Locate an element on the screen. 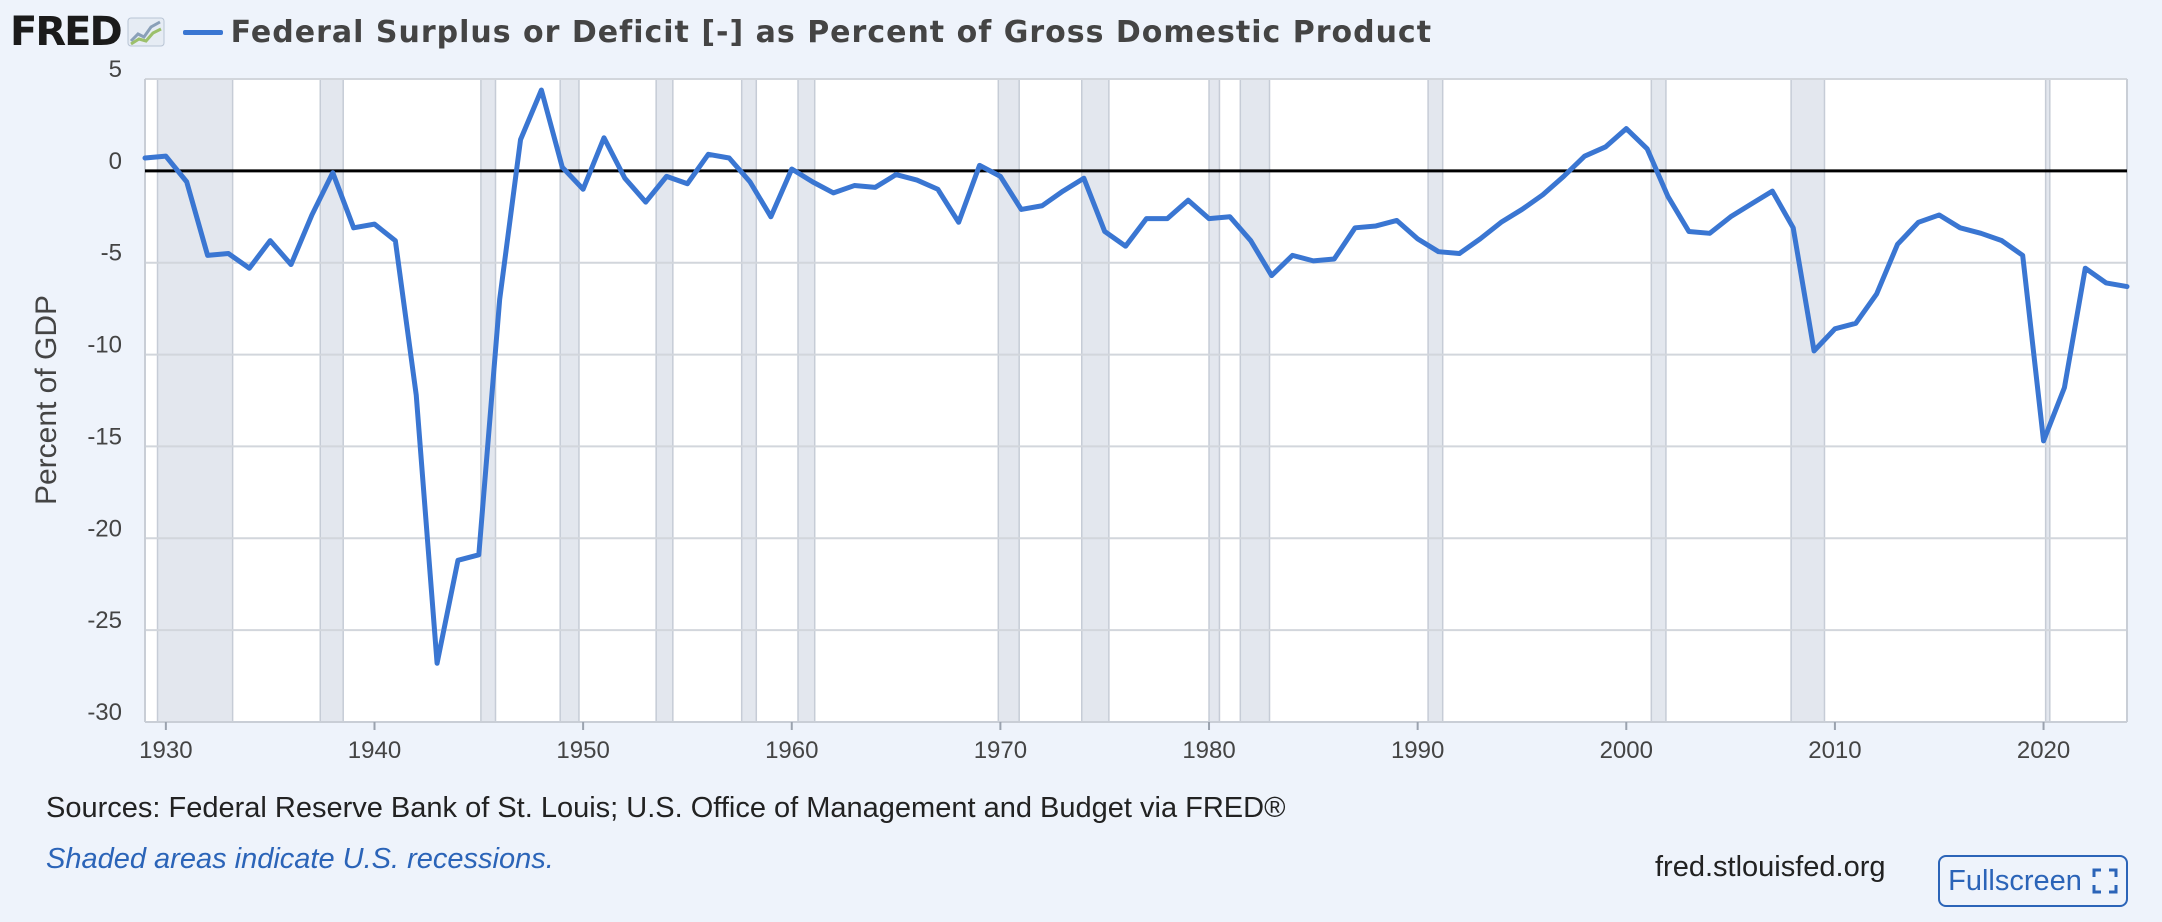  fullscreen-icon is located at coordinates (2105, 881).